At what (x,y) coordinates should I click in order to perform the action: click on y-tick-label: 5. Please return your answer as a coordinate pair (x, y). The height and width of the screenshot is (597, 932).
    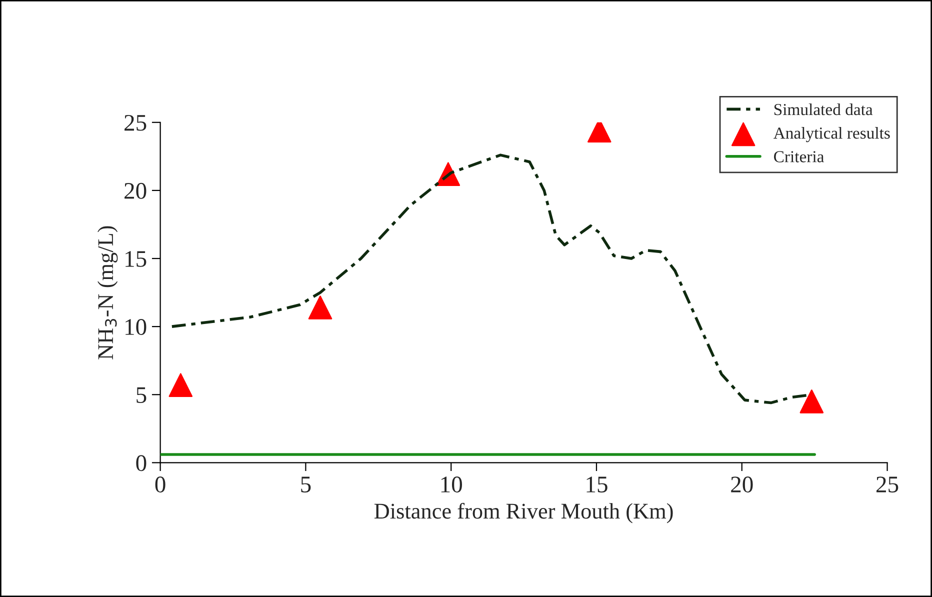
    Looking at the image, I should click on (141, 395).